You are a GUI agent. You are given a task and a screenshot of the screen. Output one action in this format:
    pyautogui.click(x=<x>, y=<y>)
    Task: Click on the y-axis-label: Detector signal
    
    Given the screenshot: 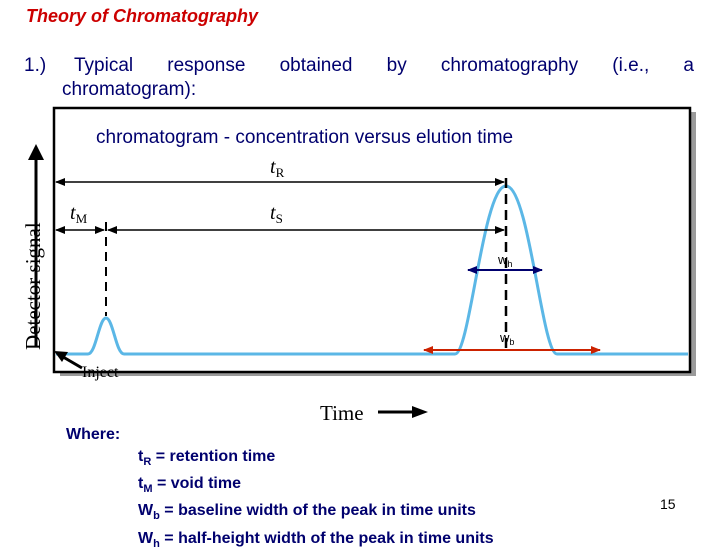 What is the action you would take?
    pyautogui.click(x=33, y=286)
    